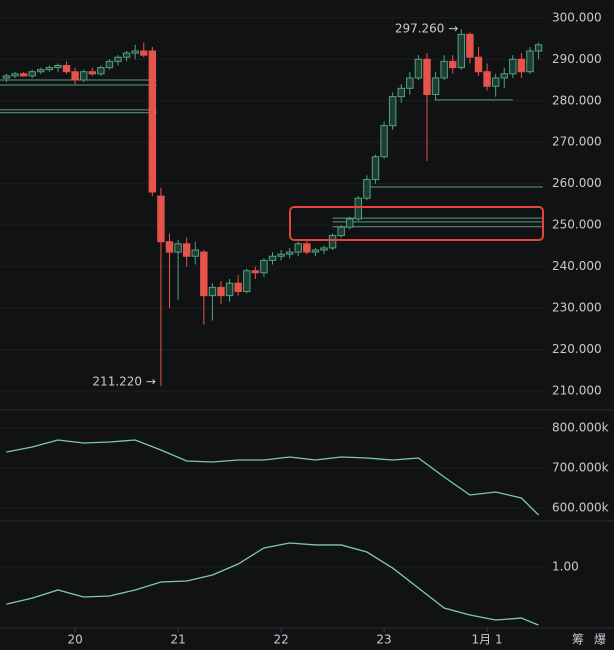 The width and height of the screenshot is (614, 650). What do you see at coordinates (577, 59) in the screenshot?
I see `y-tick-label: 290.000` at bounding box center [577, 59].